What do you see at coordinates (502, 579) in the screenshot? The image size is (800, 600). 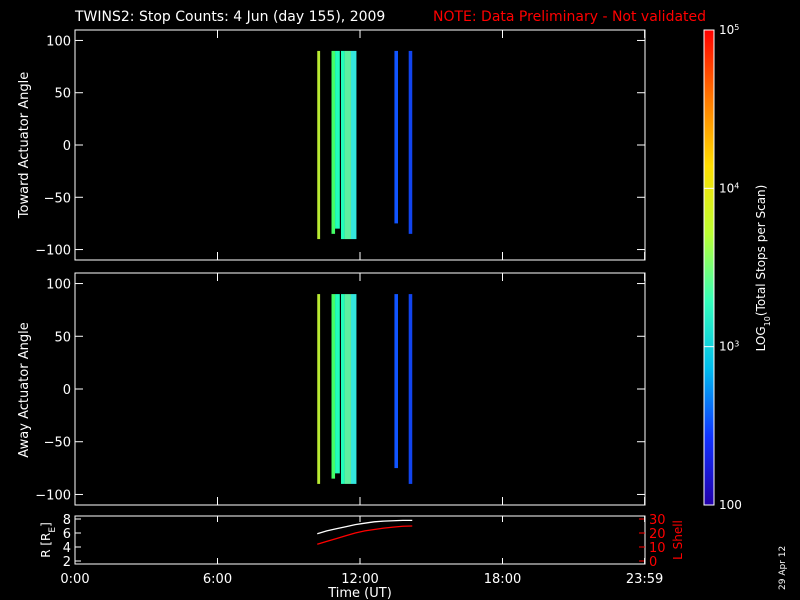 I see `x-tick-label: 18:00` at bounding box center [502, 579].